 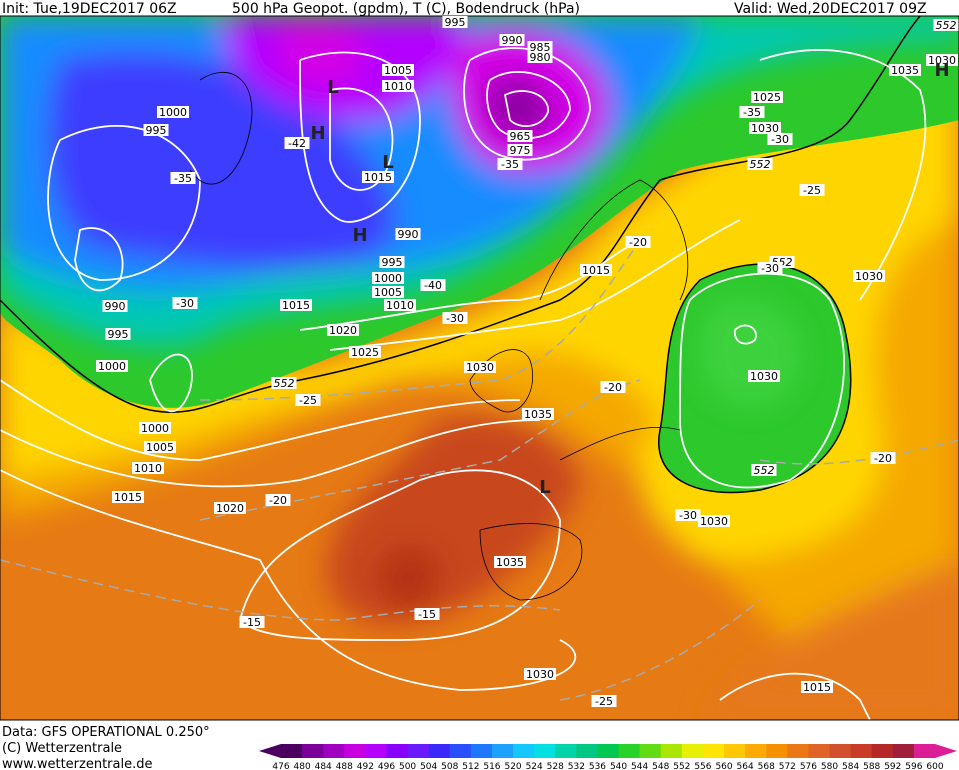 What do you see at coordinates (62, 748) in the screenshot?
I see `copyright: (C) Wetterzentrale` at bounding box center [62, 748].